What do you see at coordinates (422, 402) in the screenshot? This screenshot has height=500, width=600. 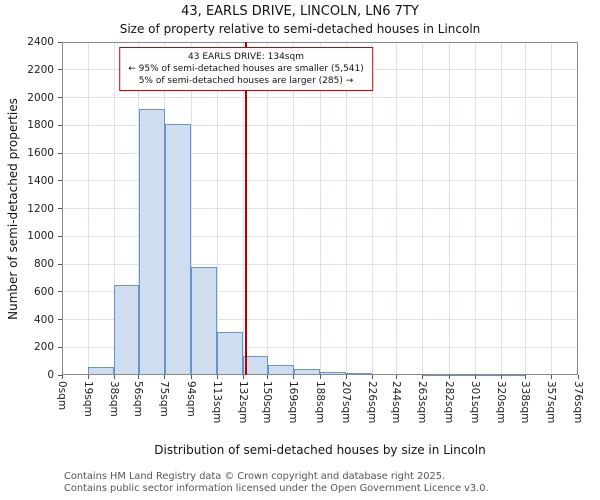 I see `x-tick-label: 263sqm` at bounding box center [422, 402].